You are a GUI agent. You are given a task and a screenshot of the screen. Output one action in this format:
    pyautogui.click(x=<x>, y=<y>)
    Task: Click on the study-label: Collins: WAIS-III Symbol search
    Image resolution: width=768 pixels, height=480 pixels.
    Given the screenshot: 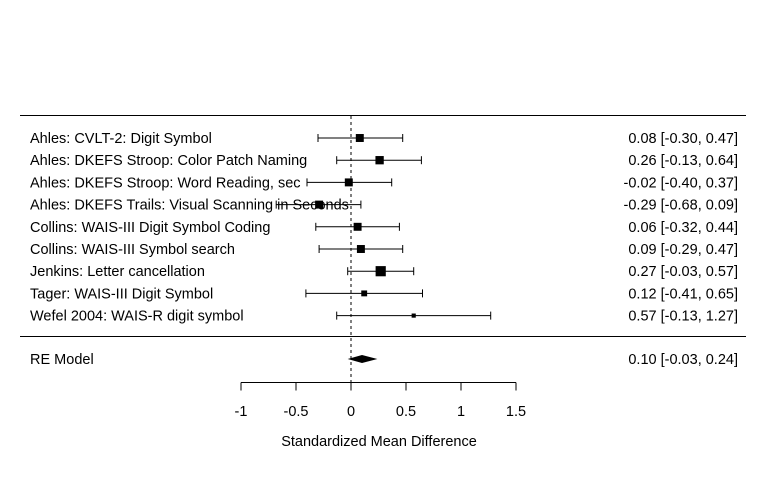 What is the action you would take?
    pyautogui.click(x=132, y=250)
    